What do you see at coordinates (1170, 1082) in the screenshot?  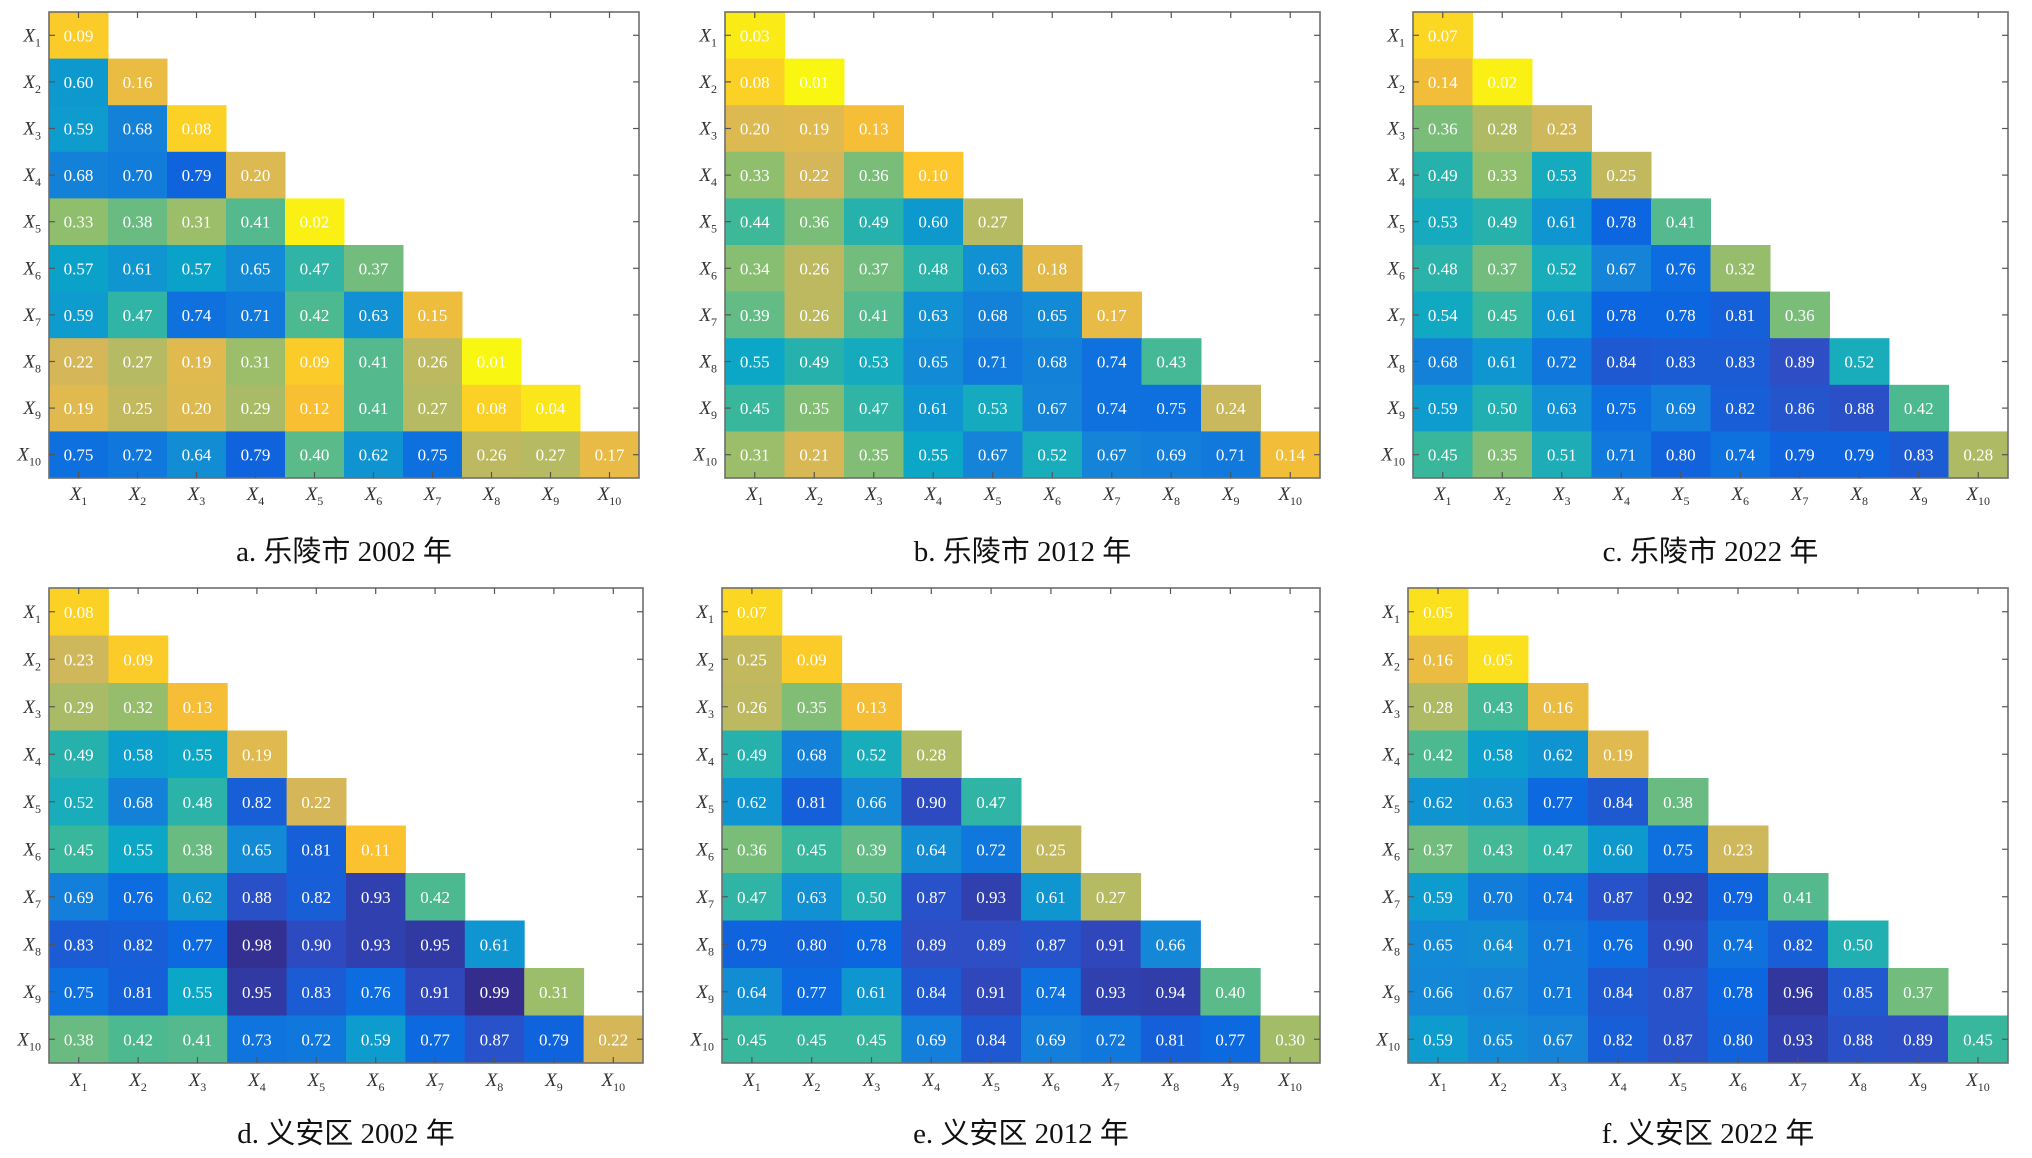 I see `x-tick-label: X8` at bounding box center [1170, 1082].